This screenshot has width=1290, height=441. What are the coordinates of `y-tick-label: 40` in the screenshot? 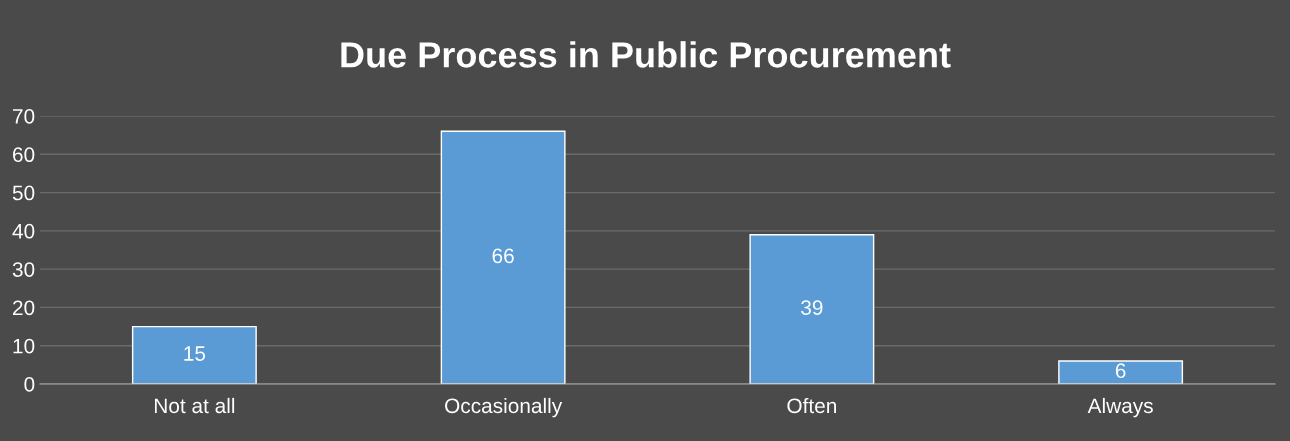 It's located at (23, 231).